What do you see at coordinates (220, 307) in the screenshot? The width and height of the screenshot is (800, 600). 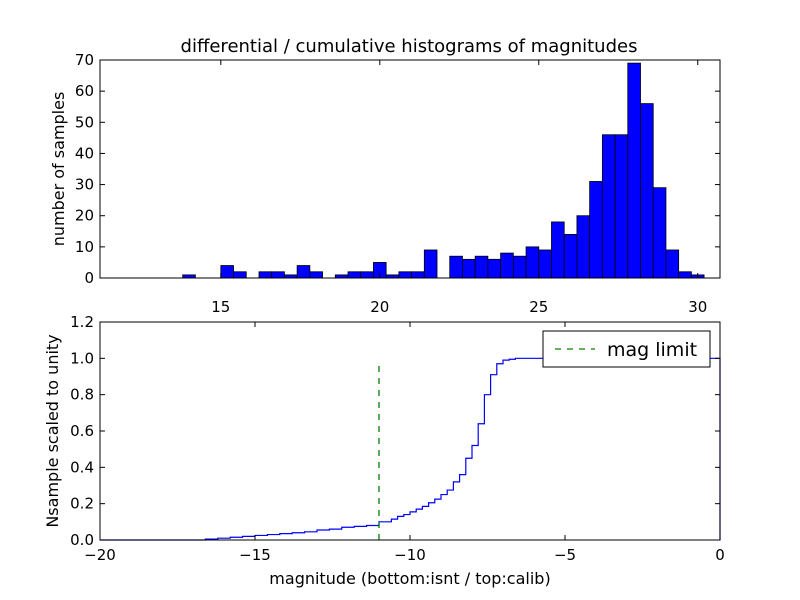 I see `x-tick-label: 15` at bounding box center [220, 307].